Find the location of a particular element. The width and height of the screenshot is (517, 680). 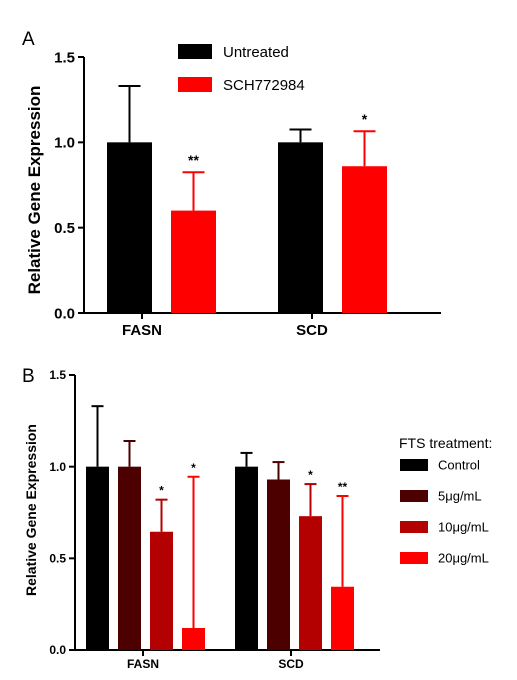

panel-b-legend-title: FTS treatment: is located at coordinates (445, 443).